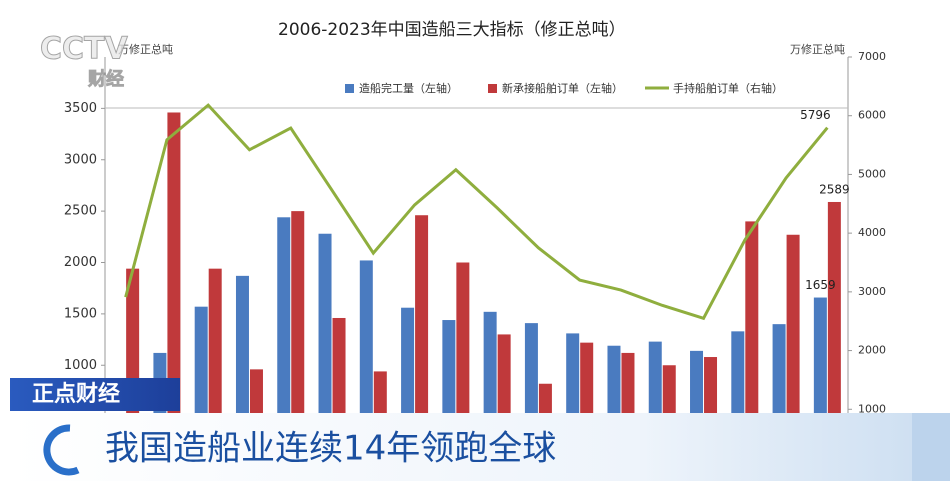 The height and width of the screenshot is (481, 950). Describe the element at coordinates (931, 447) in the screenshot. I see `headline-edge` at that location.